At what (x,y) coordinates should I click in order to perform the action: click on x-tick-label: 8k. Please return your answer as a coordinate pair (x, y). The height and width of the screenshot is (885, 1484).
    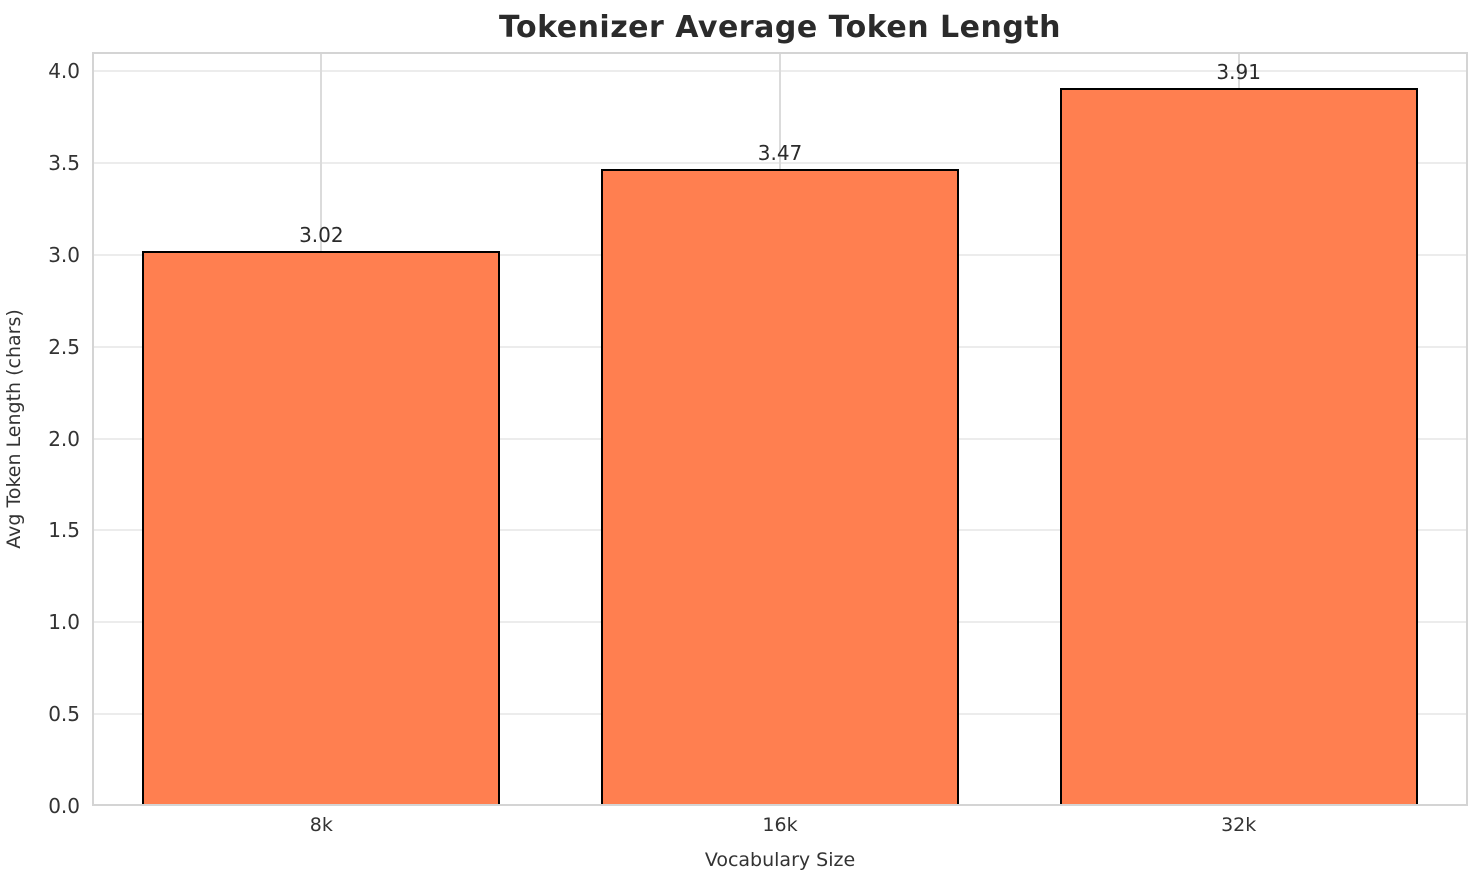
    Looking at the image, I should click on (321, 825).